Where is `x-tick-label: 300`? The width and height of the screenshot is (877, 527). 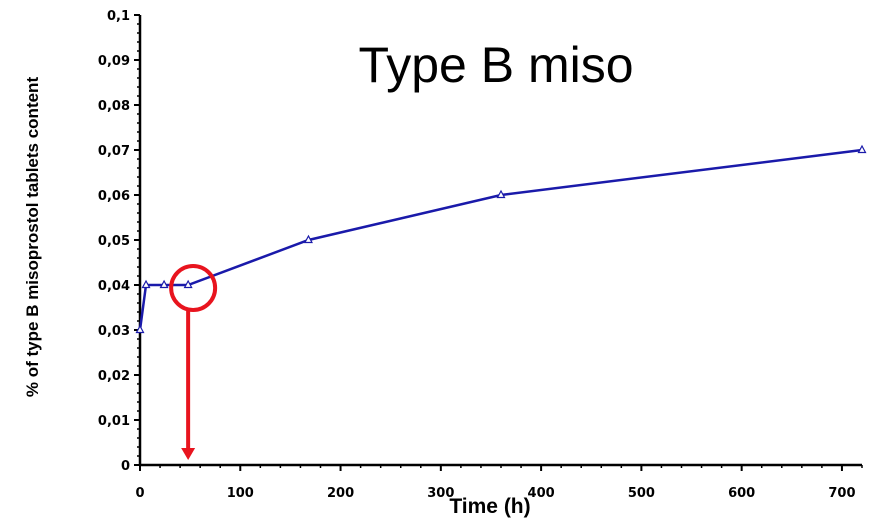
x-tick-label: 300 is located at coordinates (440, 493).